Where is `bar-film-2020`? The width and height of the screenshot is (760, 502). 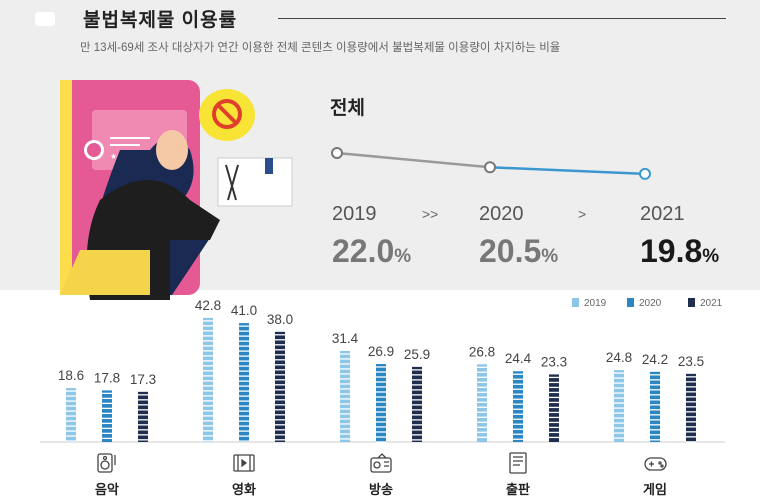
bar-film-2020 is located at coordinates (244, 382).